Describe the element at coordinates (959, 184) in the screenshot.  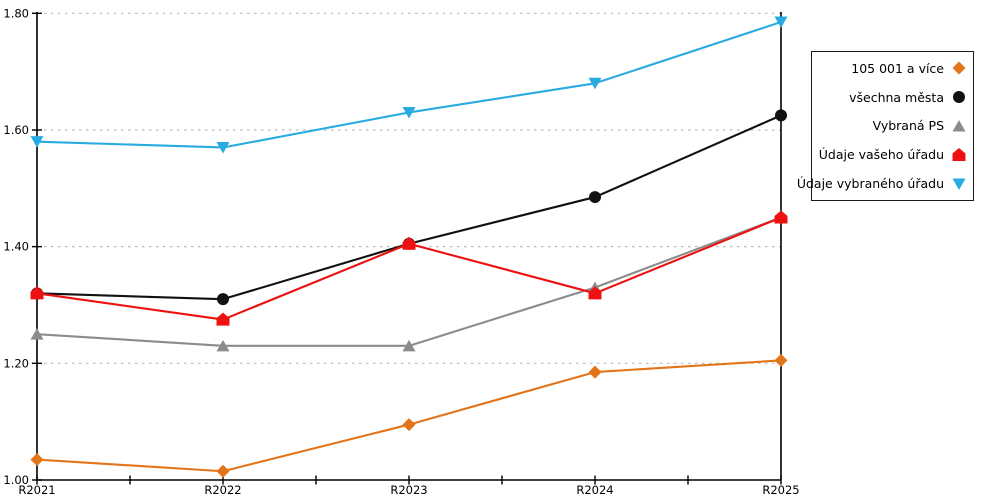
I see `triangle-down-legend-marker-icon` at that location.